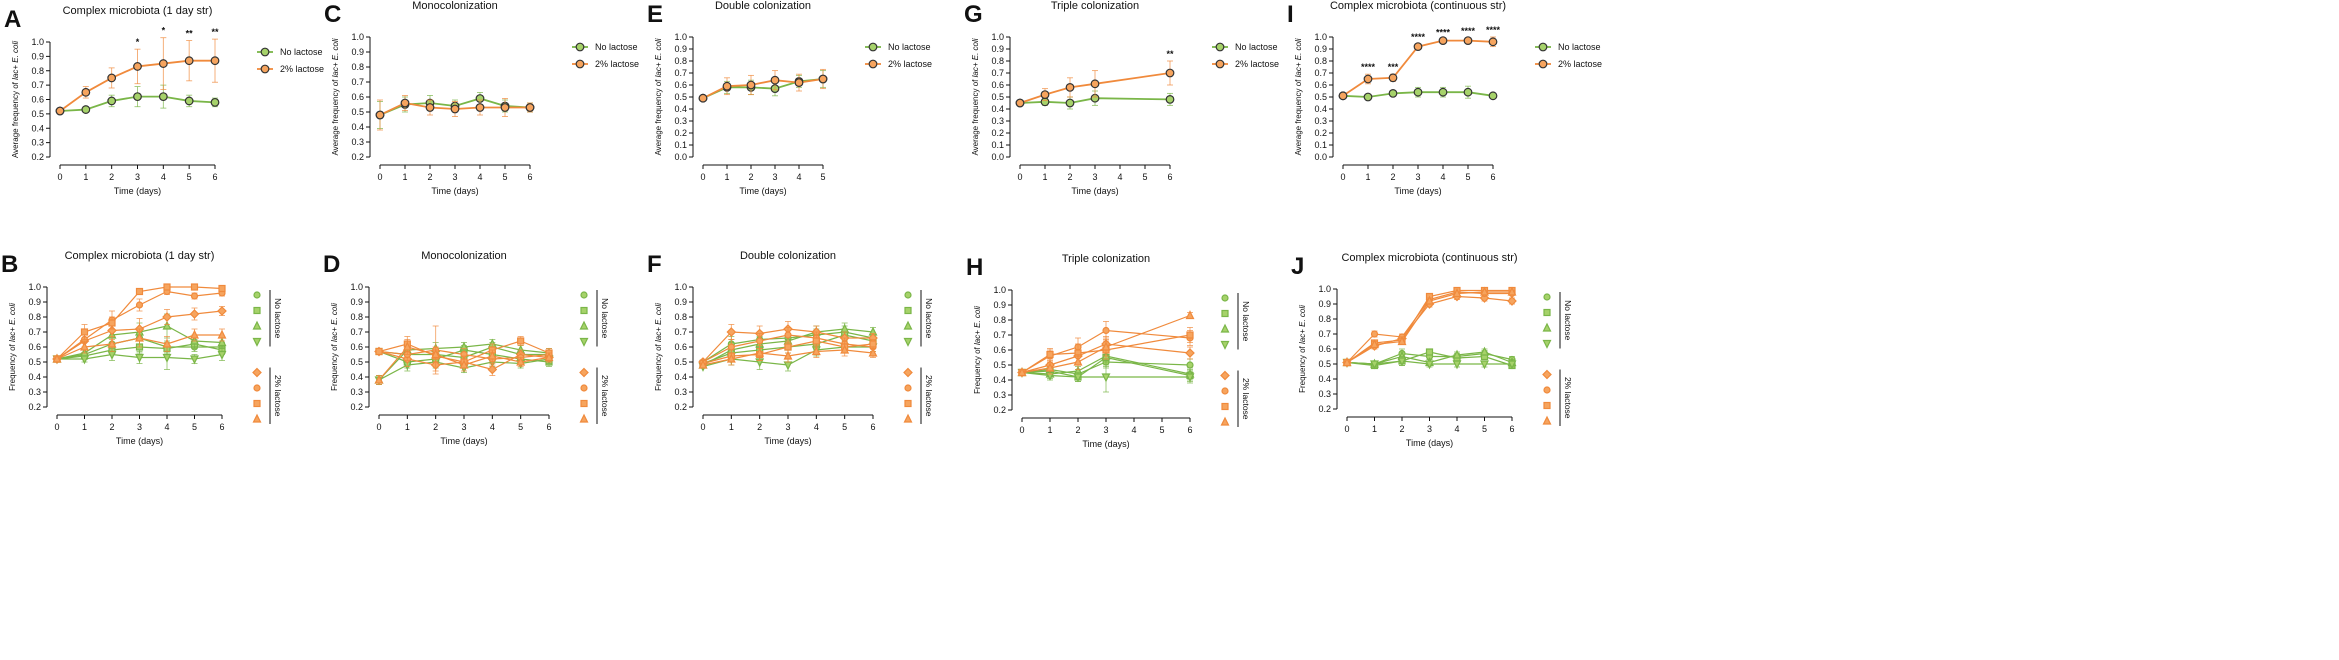  What do you see at coordinates (798, 177) in the screenshot?
I see `x-tick-label: 4` at bounding box center [798, 177].